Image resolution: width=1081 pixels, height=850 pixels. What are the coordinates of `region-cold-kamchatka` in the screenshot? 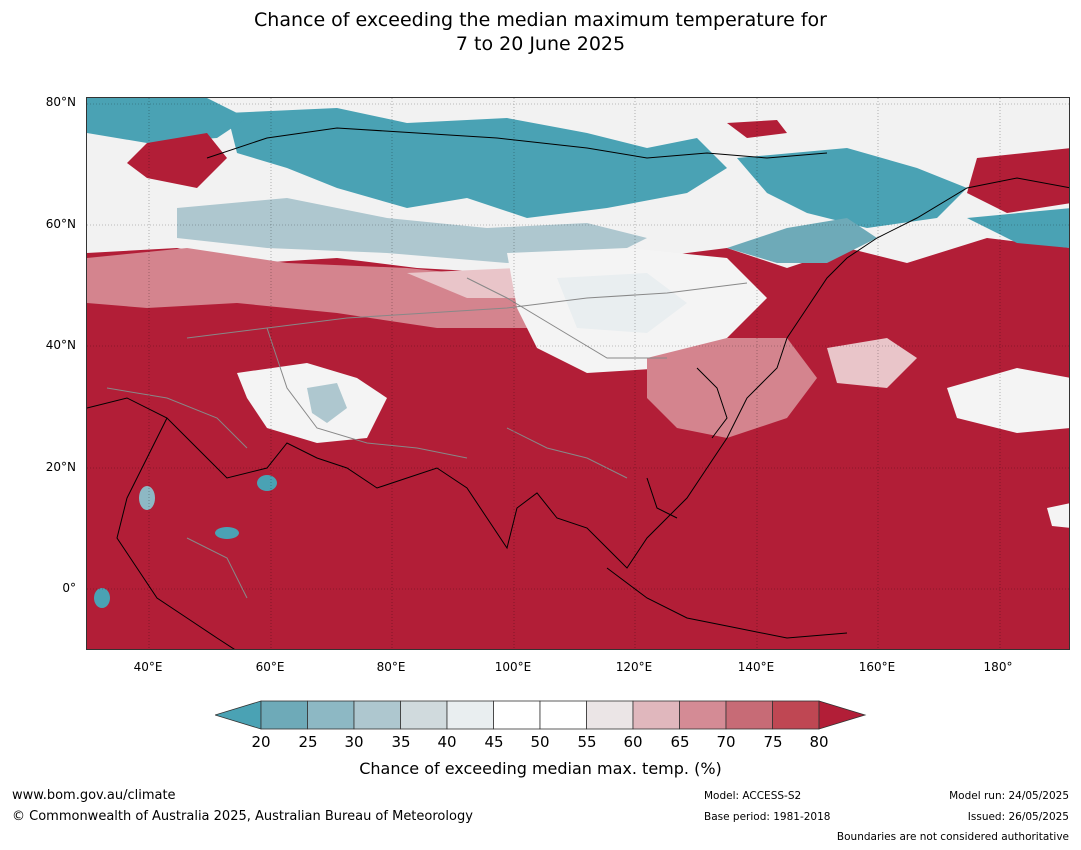 It's located at (802, 240).